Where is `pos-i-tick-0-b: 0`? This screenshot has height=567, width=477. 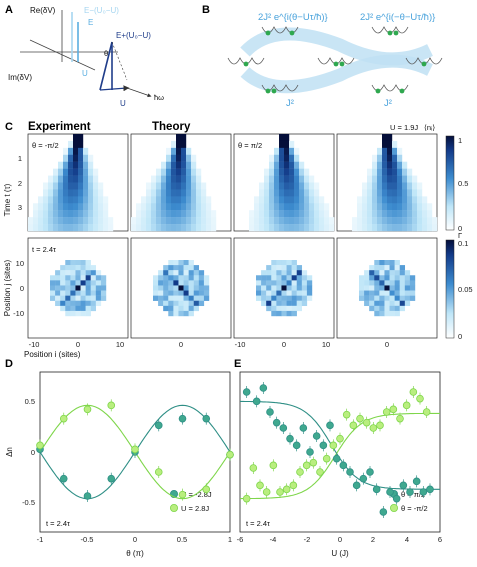 pos-i-tick-0-b: 0 is located at coordinates (181, 344).